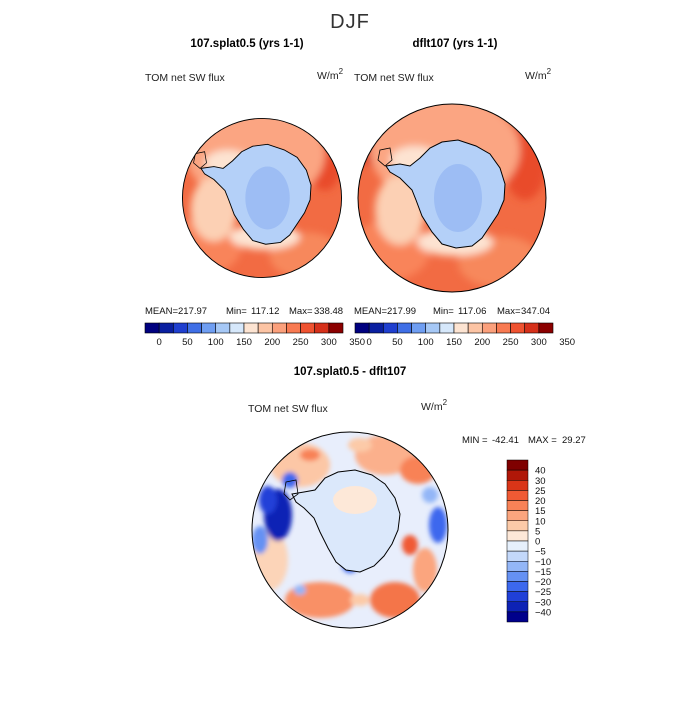 The height and width of the screenshot is (705, 700). Describe the element at coordinates (509, 311) in the screenshot. I see `max-label: Max=` at that location.